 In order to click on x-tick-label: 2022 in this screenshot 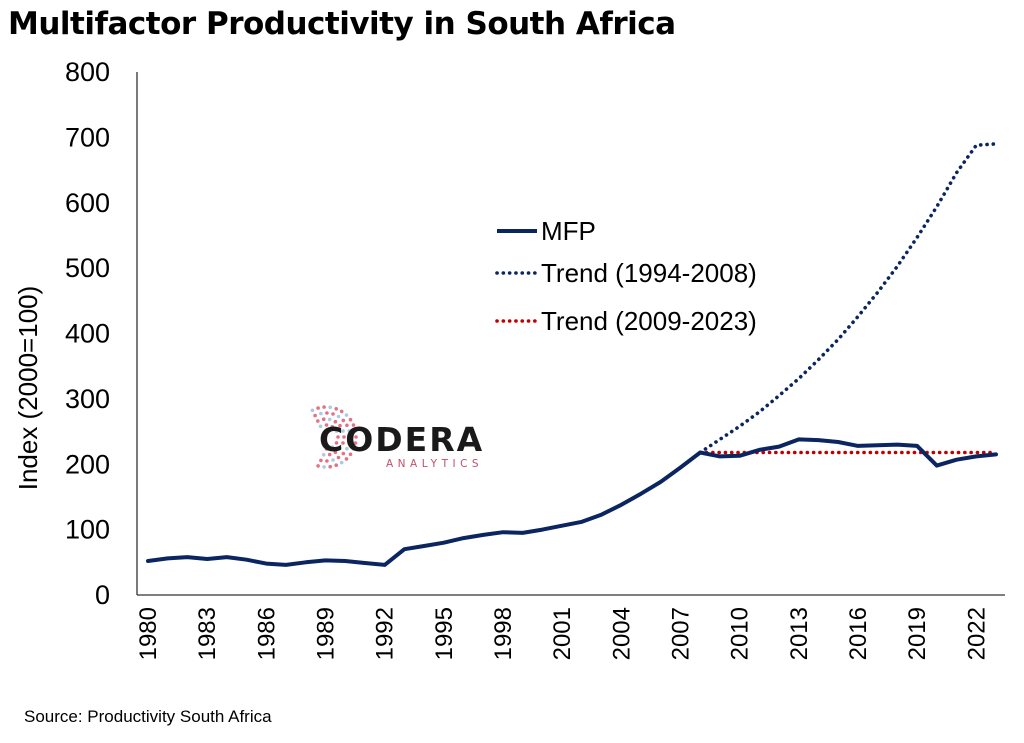, I will do `click(976, 633)`.